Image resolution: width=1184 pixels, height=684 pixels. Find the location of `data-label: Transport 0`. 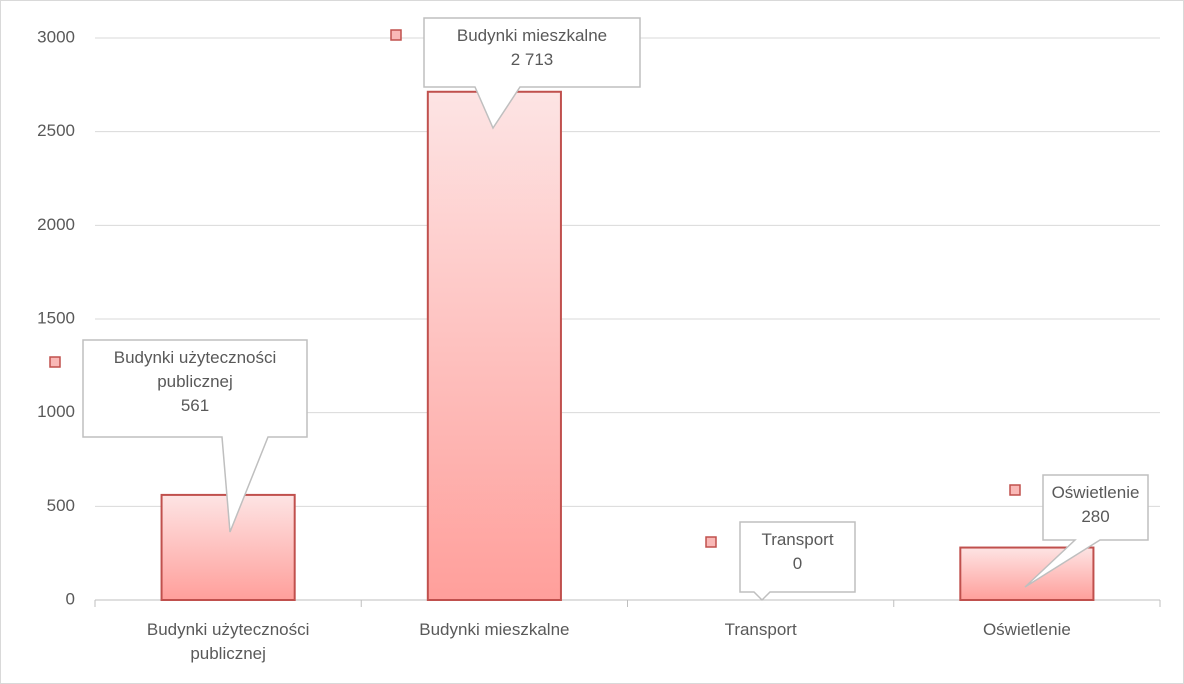

data-label: Transport 0 is located at coordinates (797, 552).